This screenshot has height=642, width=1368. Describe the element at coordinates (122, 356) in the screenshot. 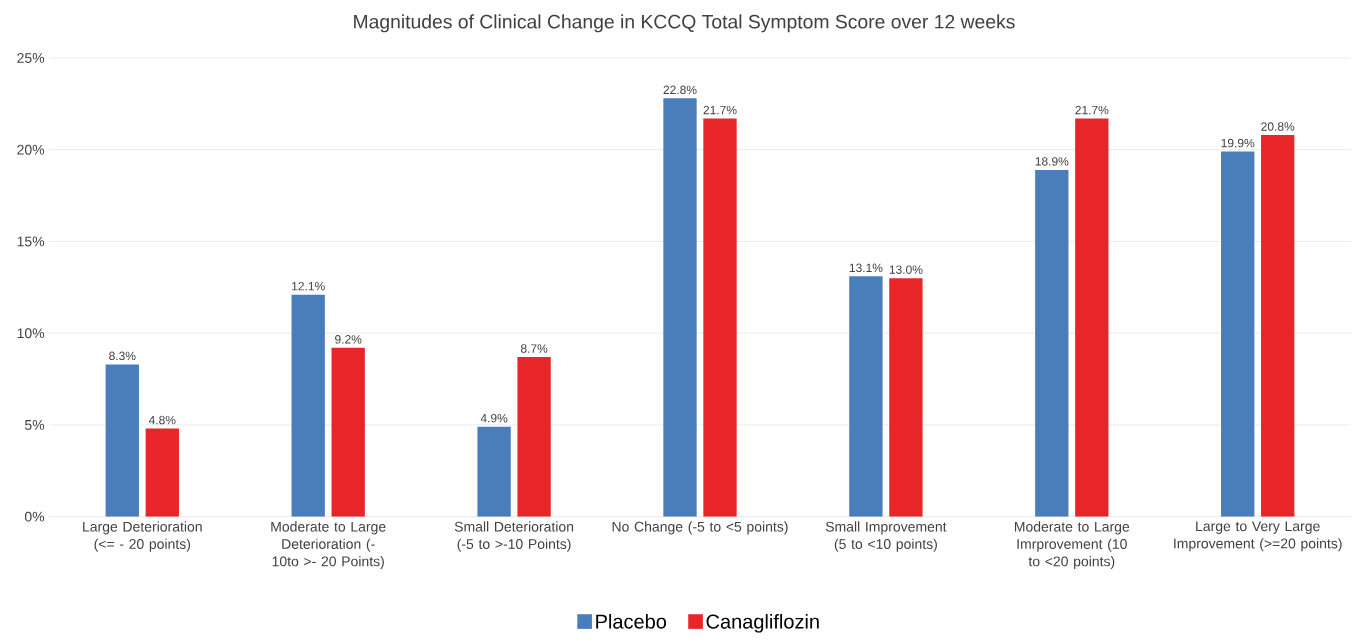

I see `data-label: 8.3%` at that location.